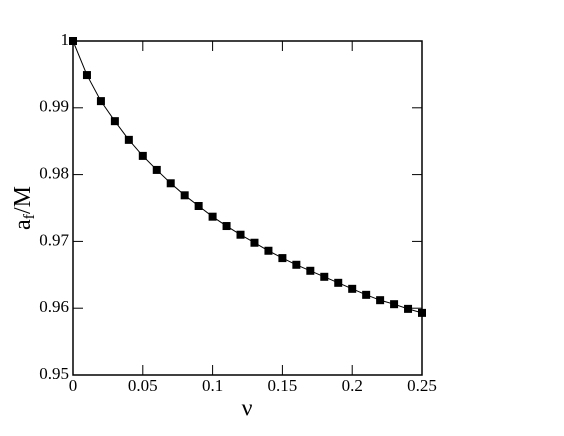 The height and width of the screenshot is (436, 564). Describe the element at coordinates (247, 409) in the screenshot. I see `x-axis-label: ν` at that location.